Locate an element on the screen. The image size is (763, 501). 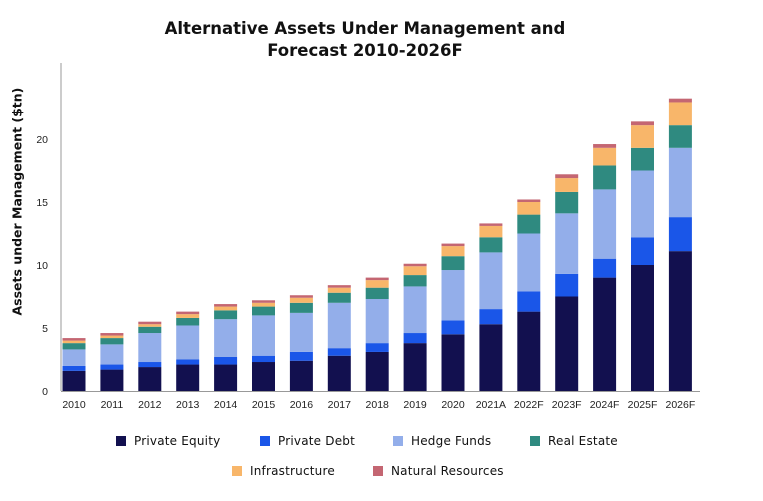
legend-item-real-estate: Real Estate is located at coordinates (574, 441).